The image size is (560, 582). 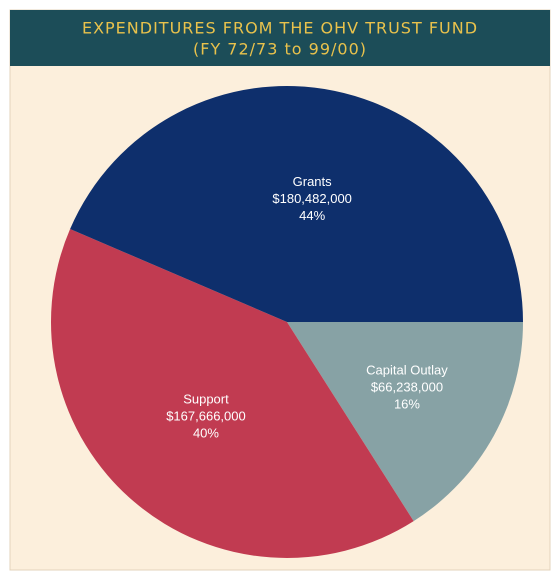 What do you see at coordinates (405, 422) in the screenshot?
I see `pie-slice` at bounding box center [405, 422].